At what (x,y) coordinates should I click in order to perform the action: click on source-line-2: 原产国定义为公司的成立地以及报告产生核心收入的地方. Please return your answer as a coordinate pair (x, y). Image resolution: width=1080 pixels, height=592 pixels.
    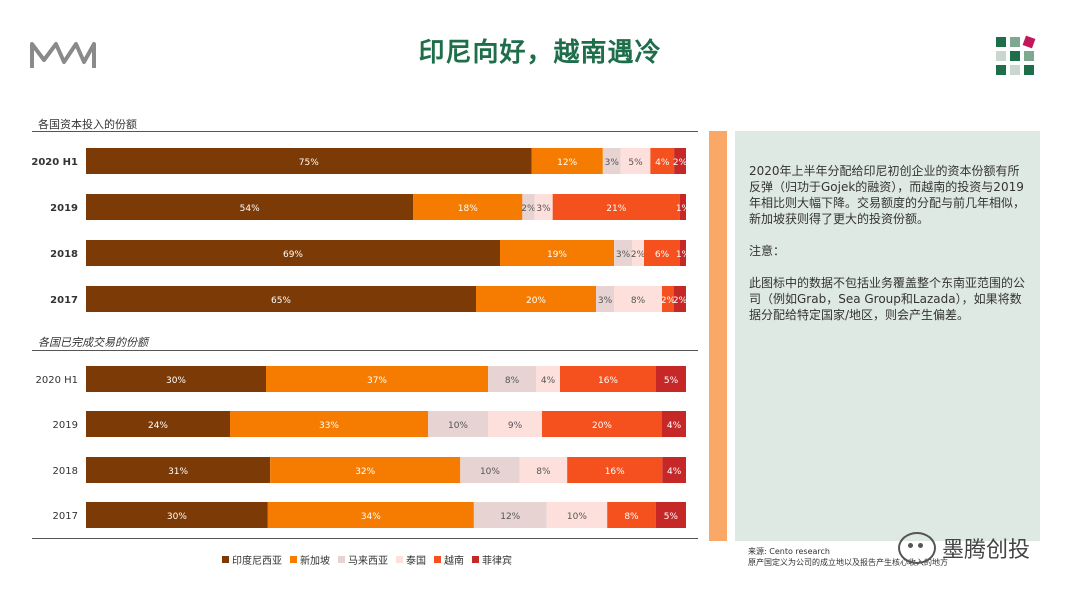
    Looking at the image, I should click on (848, 562).